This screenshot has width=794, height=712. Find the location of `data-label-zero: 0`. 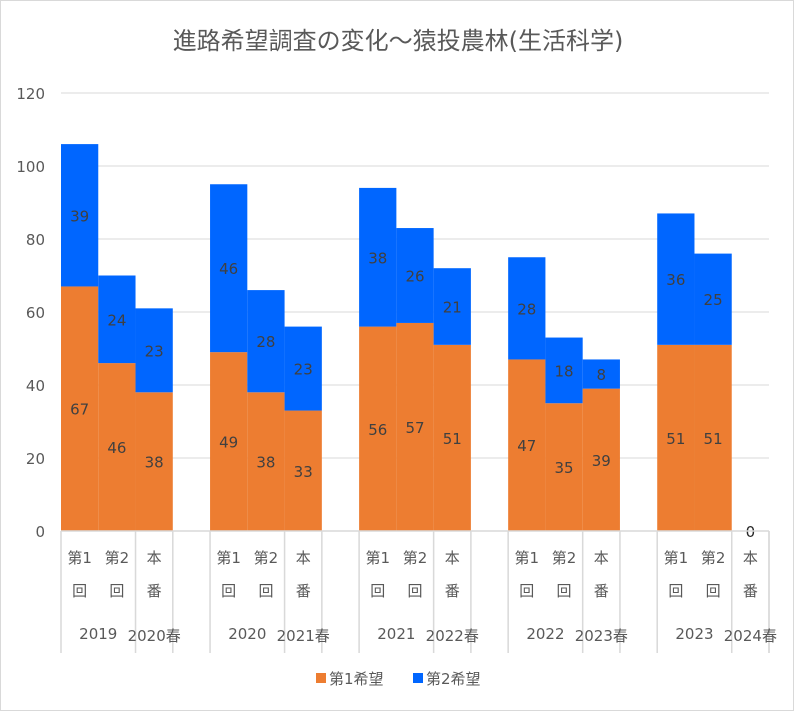

data-label-zero: 0 is located at coordinates (751, 532).